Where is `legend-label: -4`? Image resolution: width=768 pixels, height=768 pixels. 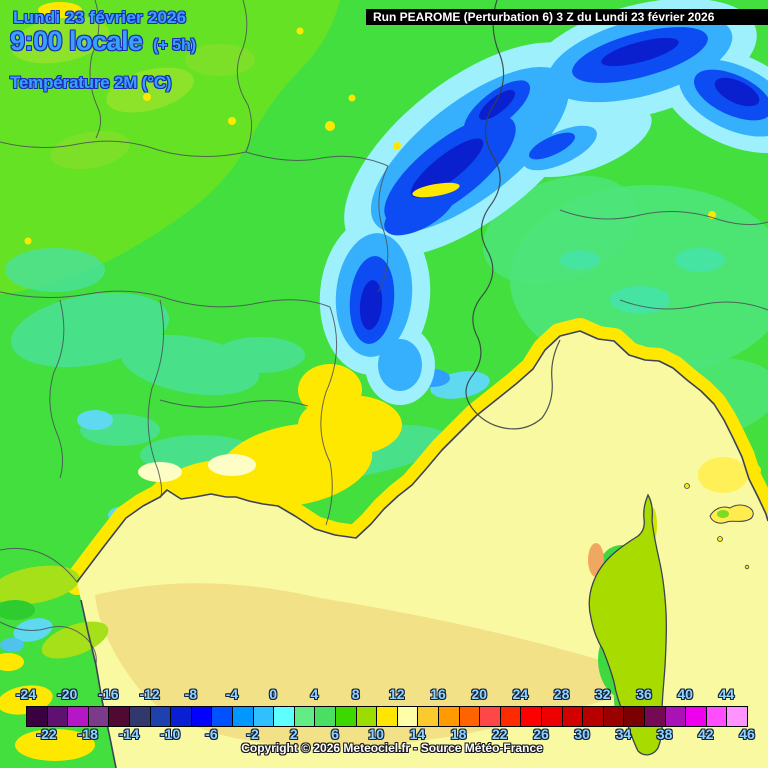
legend-label: -4 is located at coordinates (232, 694).